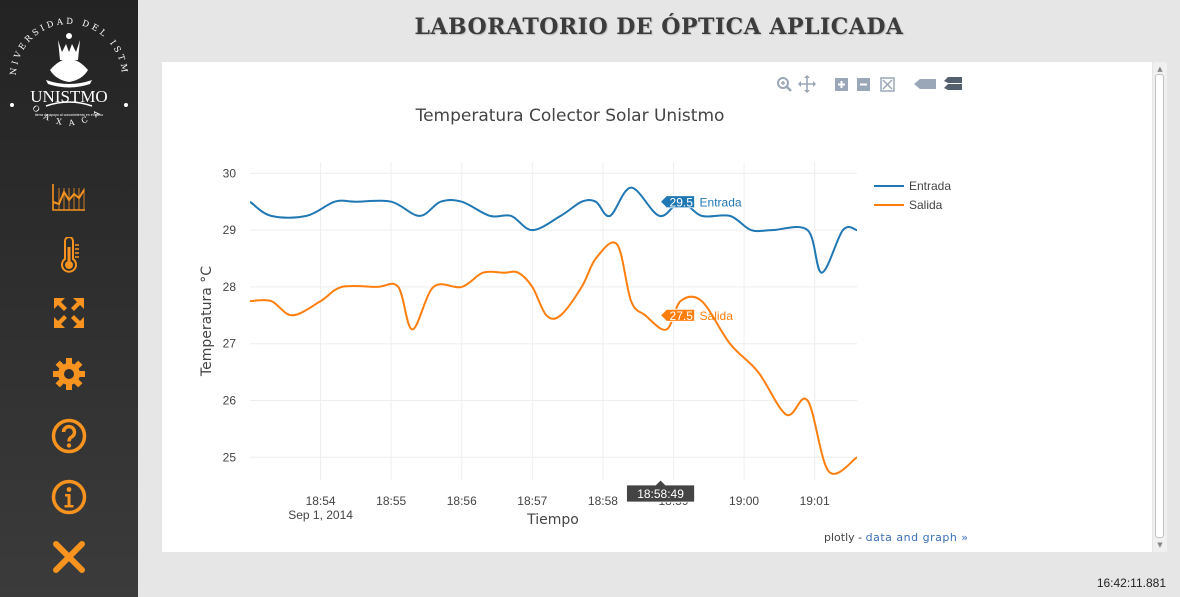  I want to click on sidebar-item-info, so click(69, 497).